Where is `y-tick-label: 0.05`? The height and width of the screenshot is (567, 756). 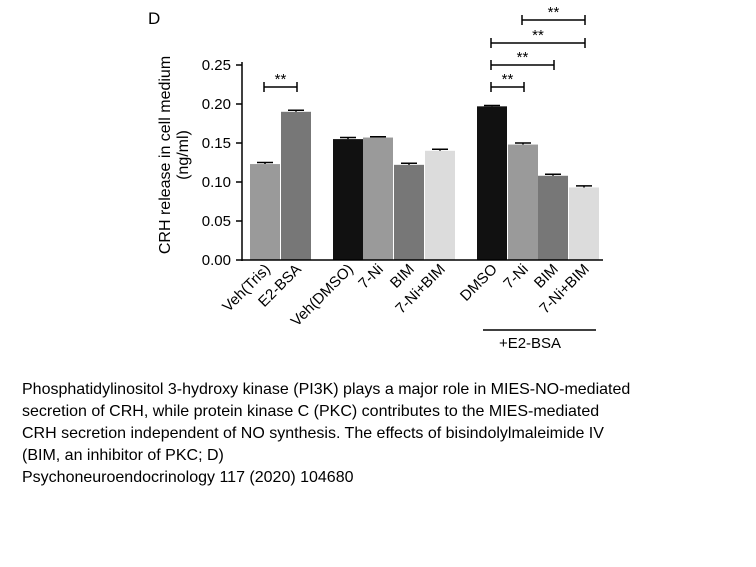 y-tick-label: 0.05 is located at coordinates (216, 221).